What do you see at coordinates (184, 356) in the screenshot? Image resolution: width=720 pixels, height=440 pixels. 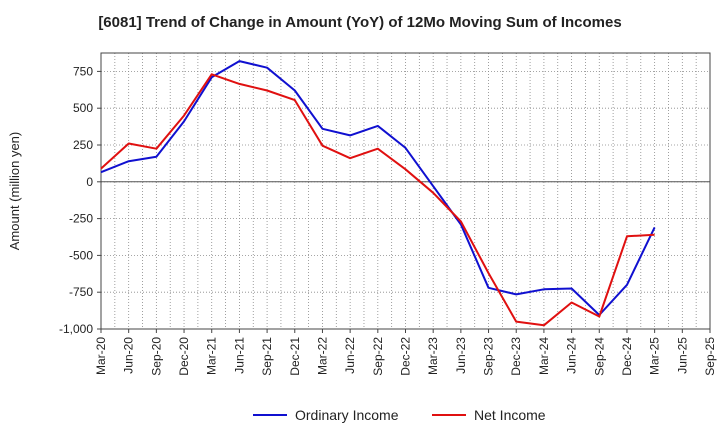 I see `x-tick-label: Dec-20` at bounding box center [184, 356].